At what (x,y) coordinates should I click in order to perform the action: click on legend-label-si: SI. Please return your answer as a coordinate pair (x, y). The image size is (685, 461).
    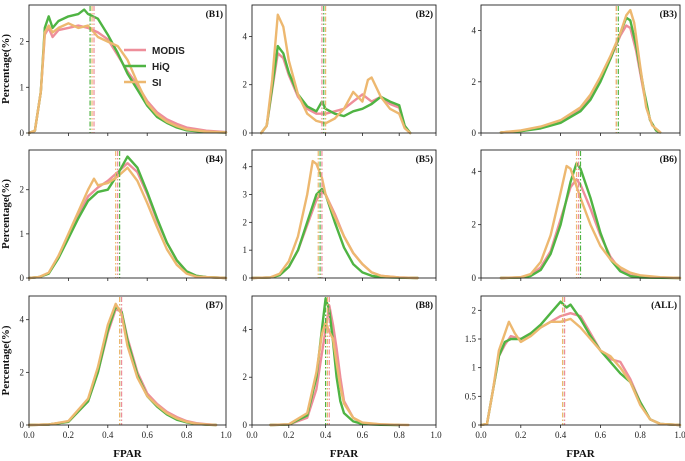
    Looking at the image, I should click on (157, 83).